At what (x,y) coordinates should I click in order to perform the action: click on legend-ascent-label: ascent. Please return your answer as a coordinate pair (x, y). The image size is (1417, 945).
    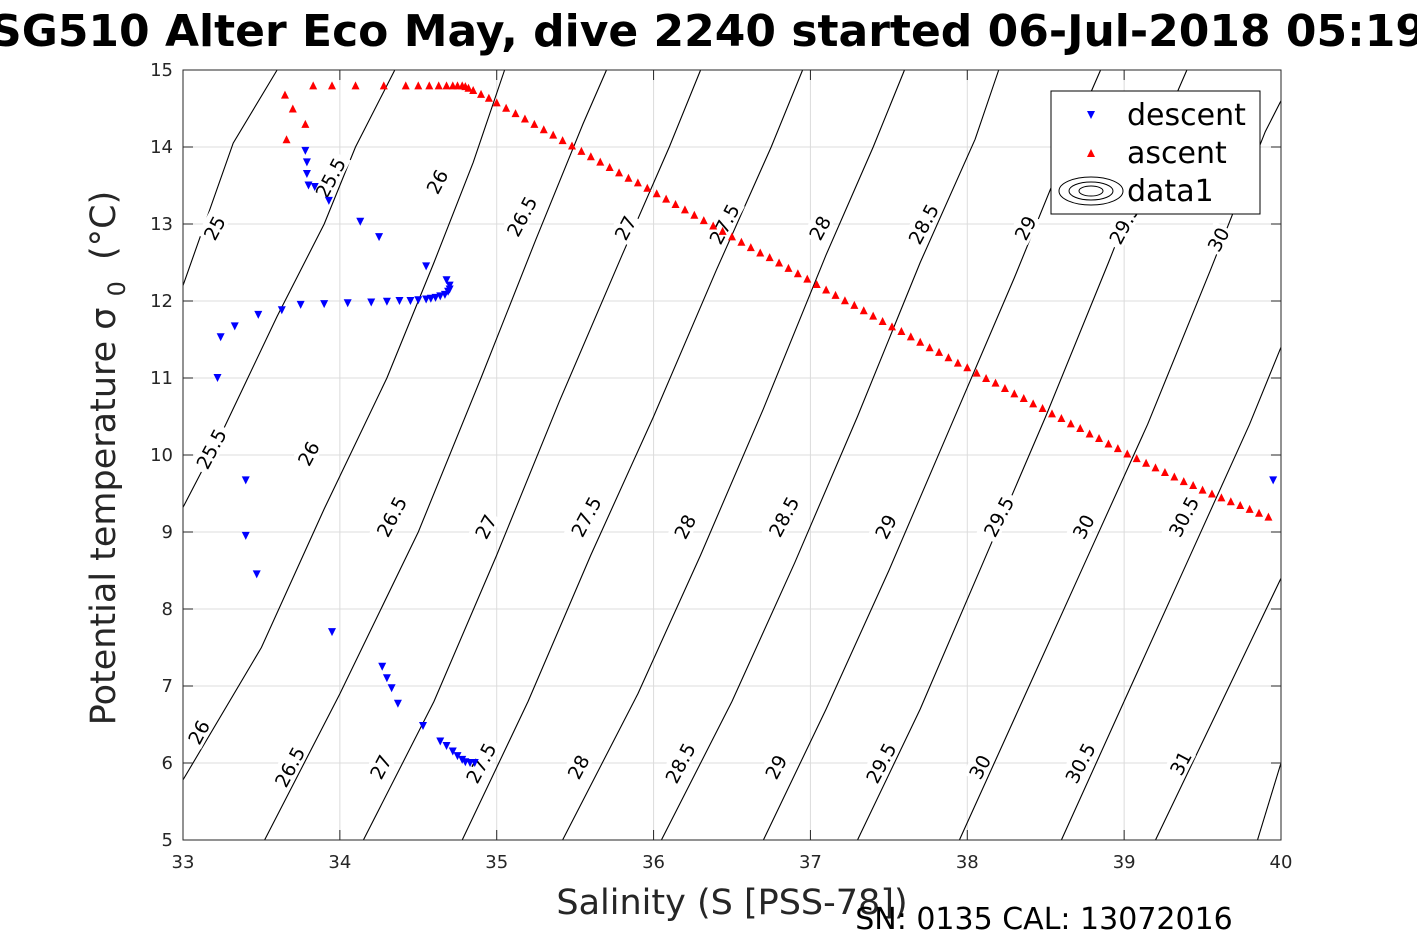
    Looking at the image, I should click on (1177, 153).